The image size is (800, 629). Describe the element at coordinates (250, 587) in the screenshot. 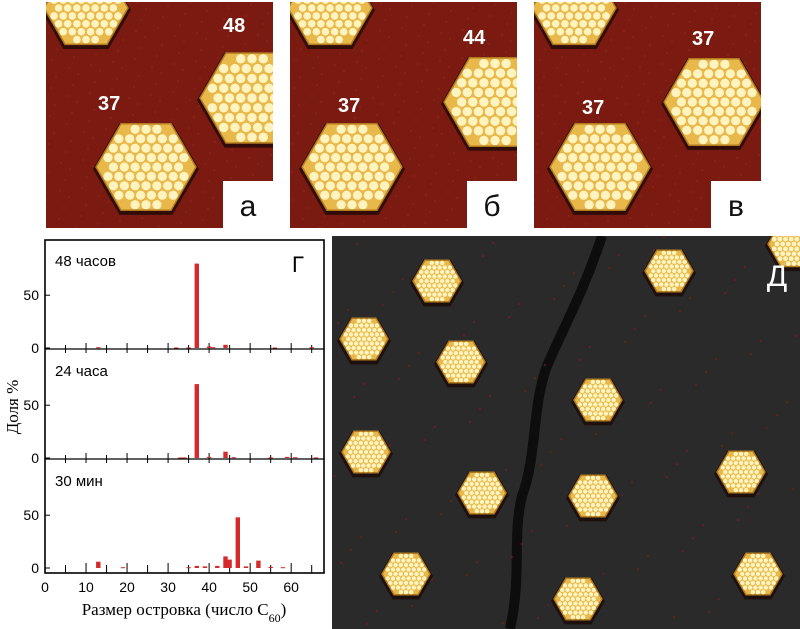

I see `x-tick-label: 50` at that location.